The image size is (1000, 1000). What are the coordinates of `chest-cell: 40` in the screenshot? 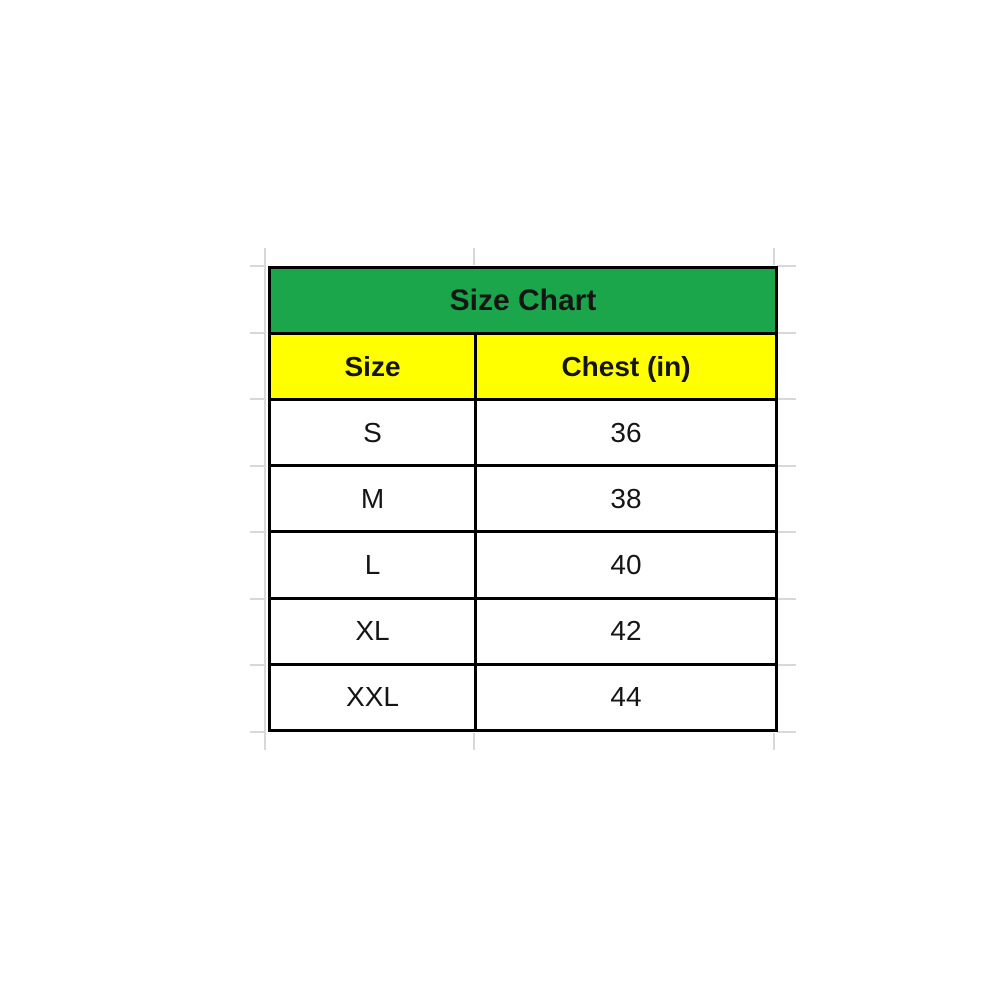 It's located at (626, 565).